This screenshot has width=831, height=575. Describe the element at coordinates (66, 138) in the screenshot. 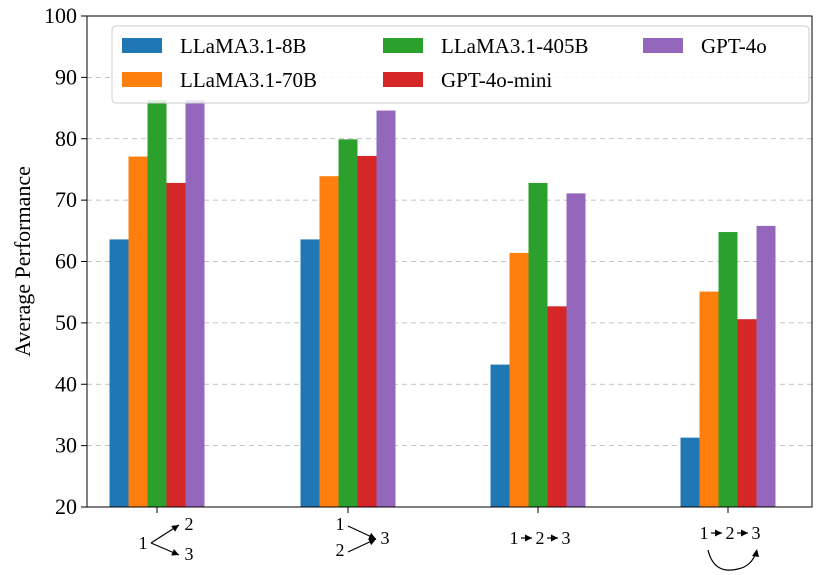

I see `y-tick-label: 80` at that location.